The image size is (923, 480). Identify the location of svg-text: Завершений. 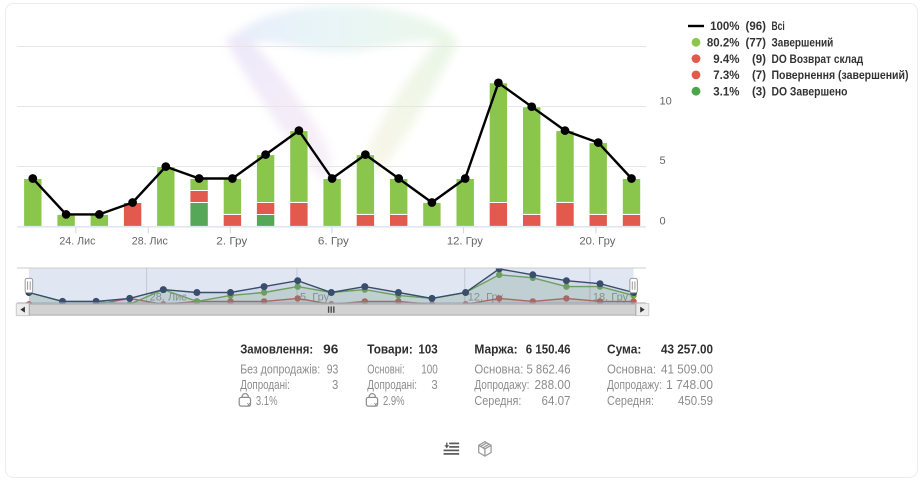
(803, 44).